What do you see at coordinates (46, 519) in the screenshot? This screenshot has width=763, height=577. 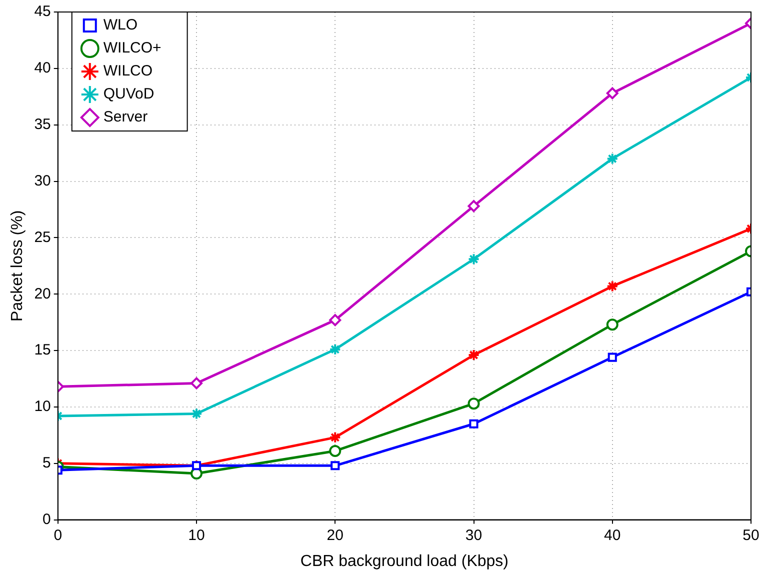 I see `y-tick-label: 0` at bounding box center [46, 519].